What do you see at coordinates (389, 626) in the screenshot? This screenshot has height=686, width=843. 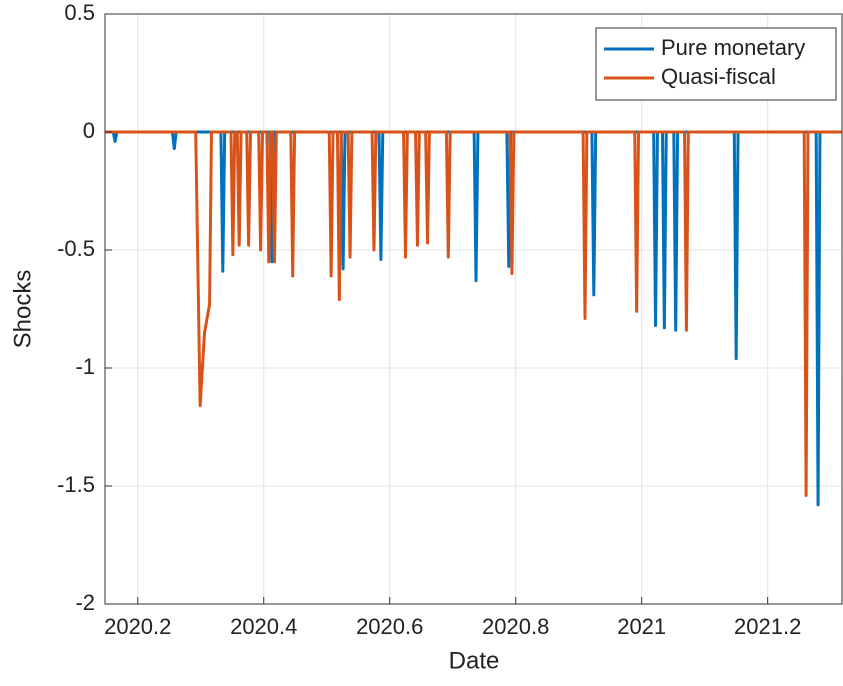 I see `x-tick-label: 2020.6` at bounding box center [389, 626].